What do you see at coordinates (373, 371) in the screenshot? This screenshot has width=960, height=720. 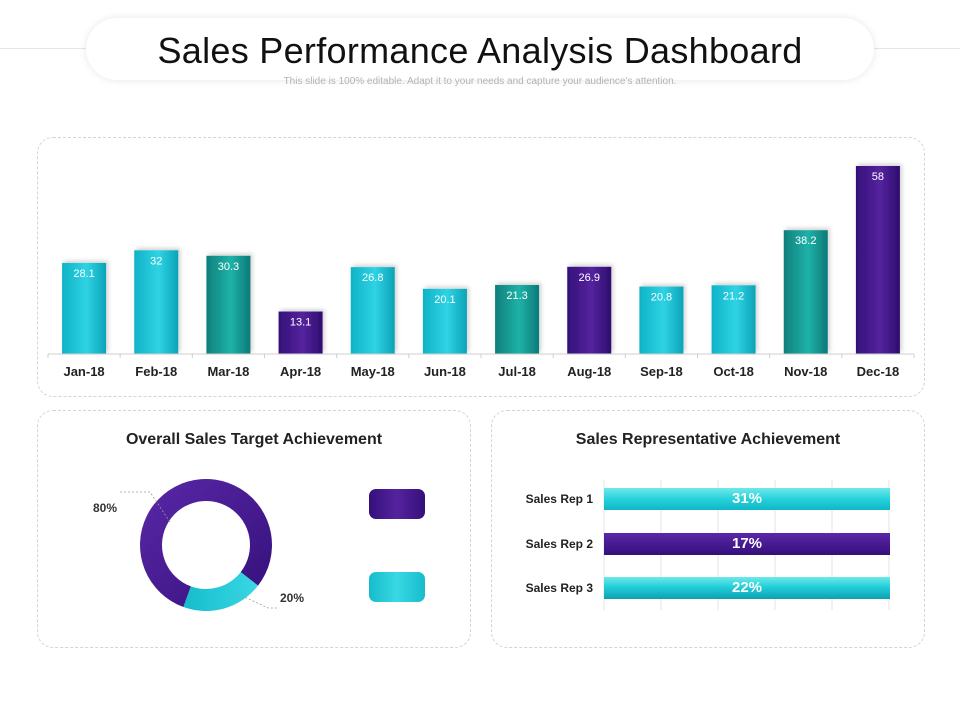 I see `x-tick-label: May-18` at bounding box center [373, 371].